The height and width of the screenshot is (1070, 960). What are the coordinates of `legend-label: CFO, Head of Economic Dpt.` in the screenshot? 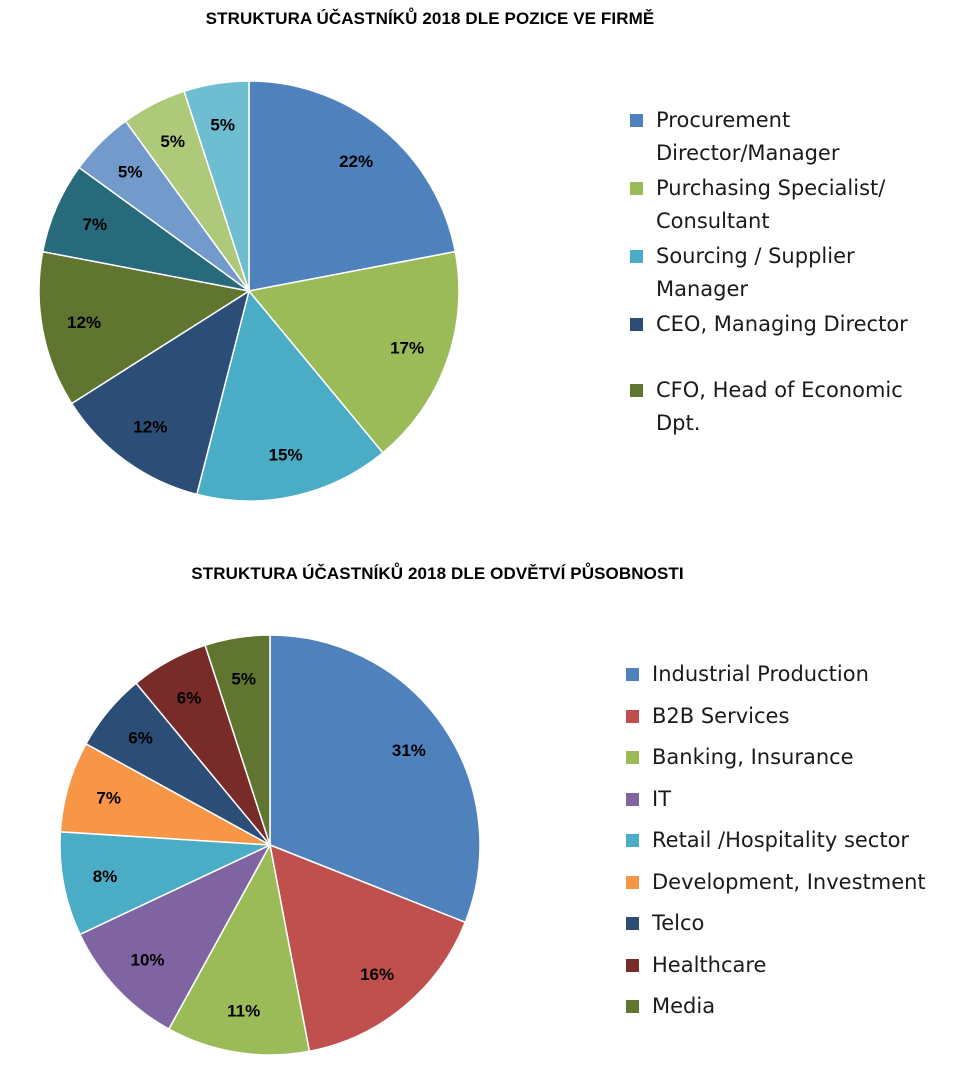 It's located at (779, 406).